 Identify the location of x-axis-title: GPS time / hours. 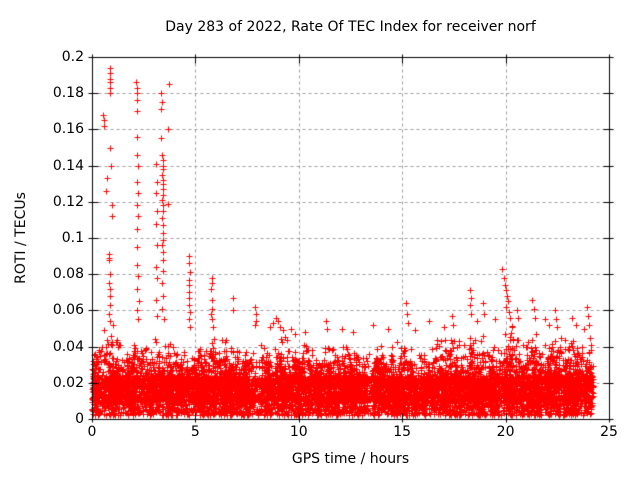
(350, 459).